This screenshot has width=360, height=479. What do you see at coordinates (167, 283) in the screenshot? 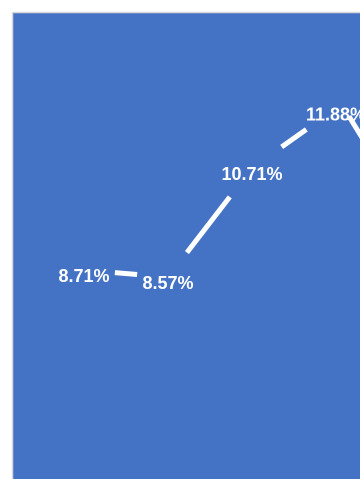
I see `data-label-2: 8.57%` at bounding box center [167, 283].